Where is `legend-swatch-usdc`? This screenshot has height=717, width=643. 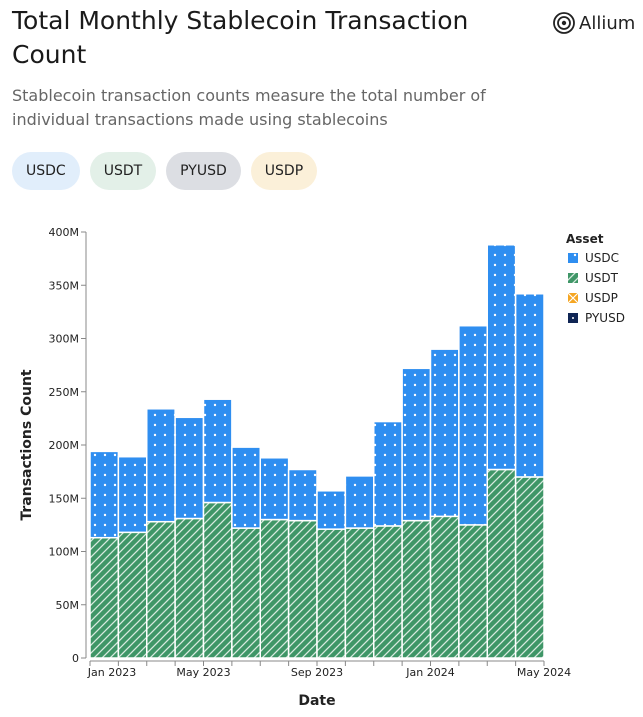
legend-swatch-usdc is located at coordinates (573, 258).